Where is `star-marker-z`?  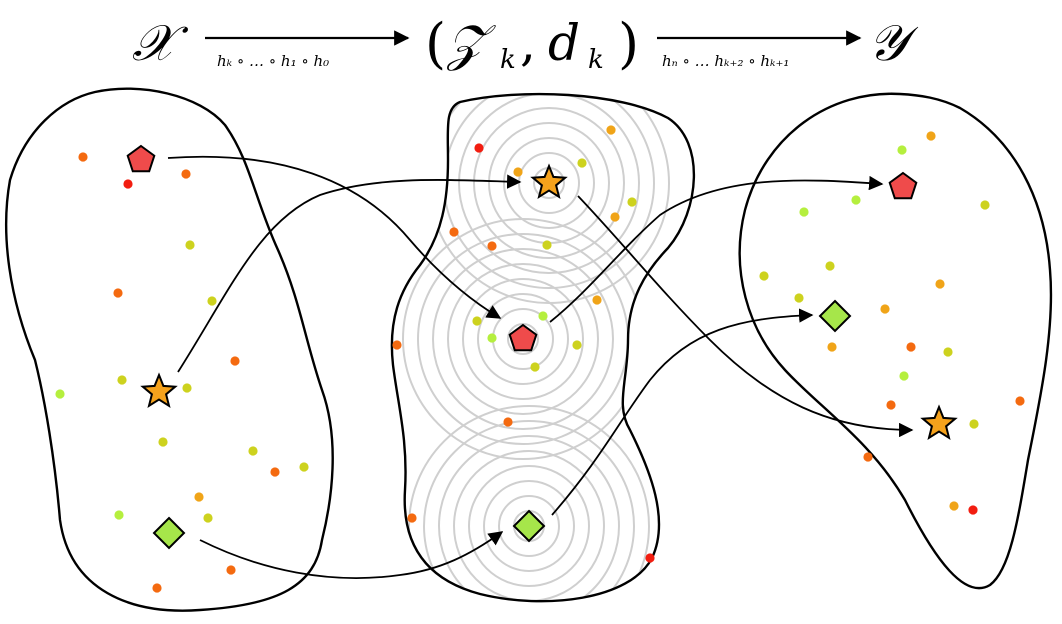
star-marker-z is located at coordinates (549, 181).